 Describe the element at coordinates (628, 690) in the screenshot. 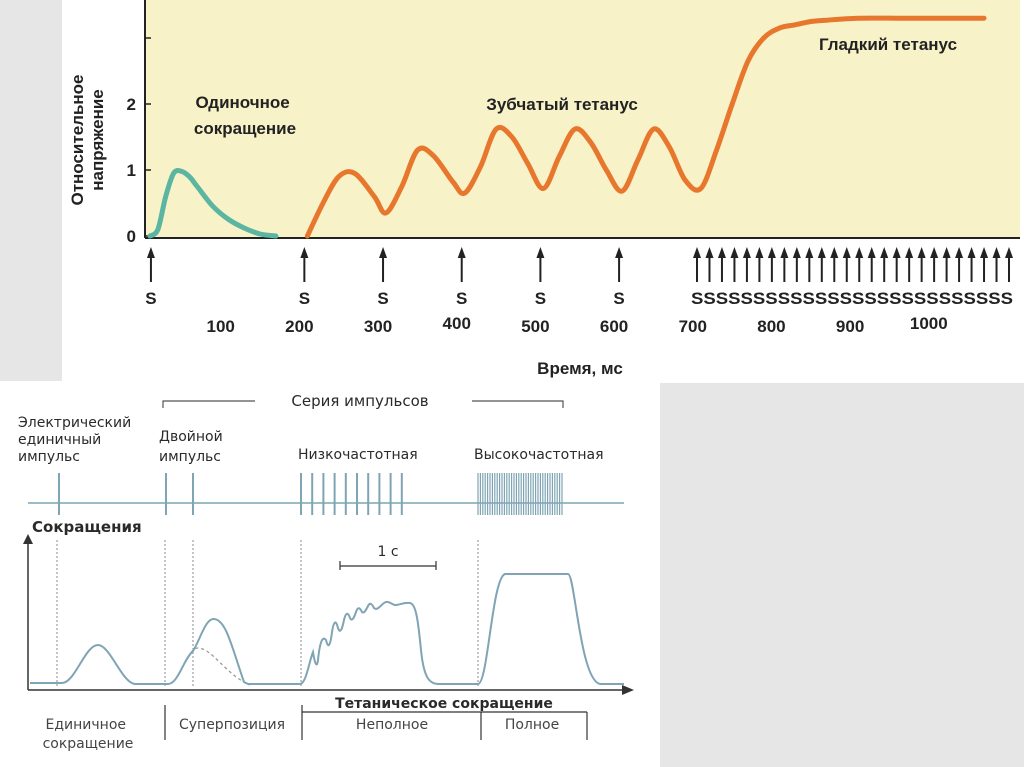

I see `bottom-x-arrow` at that location.